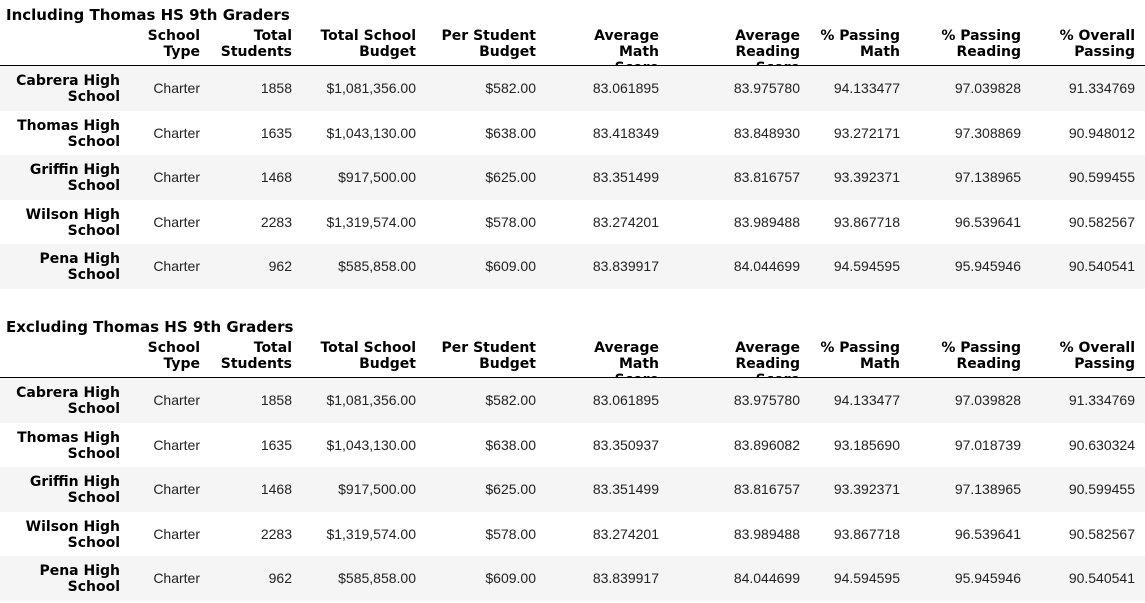  What do you see at coordinates (866, 132) in the screenshot?
I see `cell-pass-math: 93.272171` at bounding box center [866, 132].